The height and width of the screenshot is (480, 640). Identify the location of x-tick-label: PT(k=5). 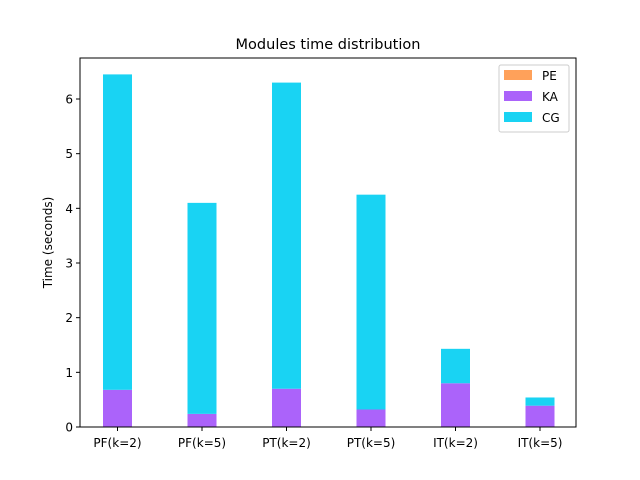
(371, 443).